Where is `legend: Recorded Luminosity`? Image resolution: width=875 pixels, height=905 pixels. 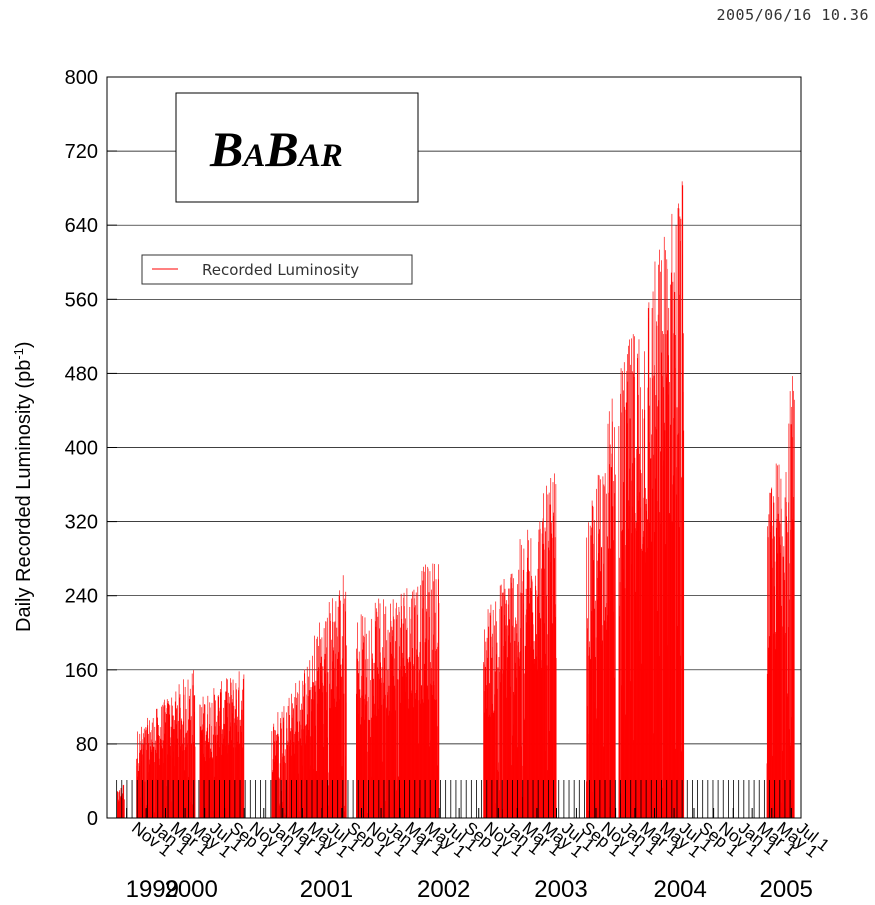 legend: Recorded Luminosity is located at coordinates (277, 269).